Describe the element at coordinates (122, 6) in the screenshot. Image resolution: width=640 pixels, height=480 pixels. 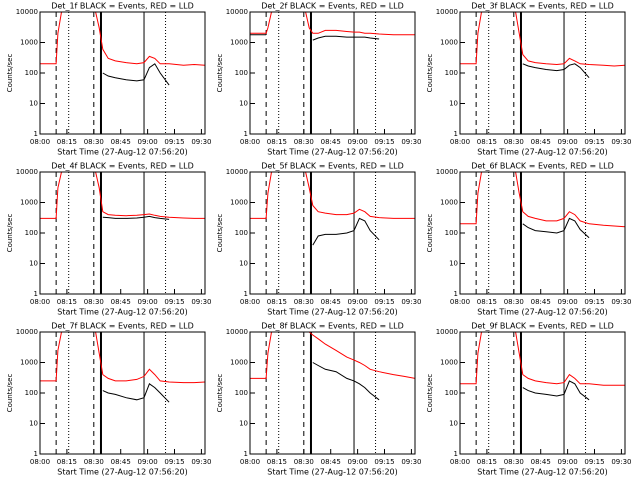
I see `chart-title: Det_1f BLACK = Events, RED = LLD` at that location.